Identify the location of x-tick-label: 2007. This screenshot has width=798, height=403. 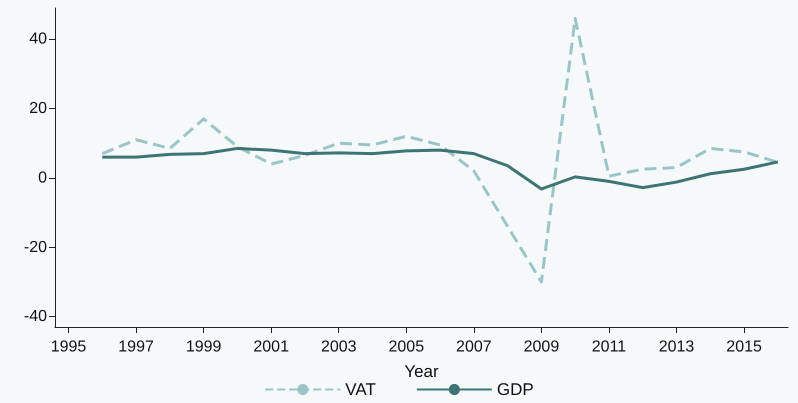
(474, 347).